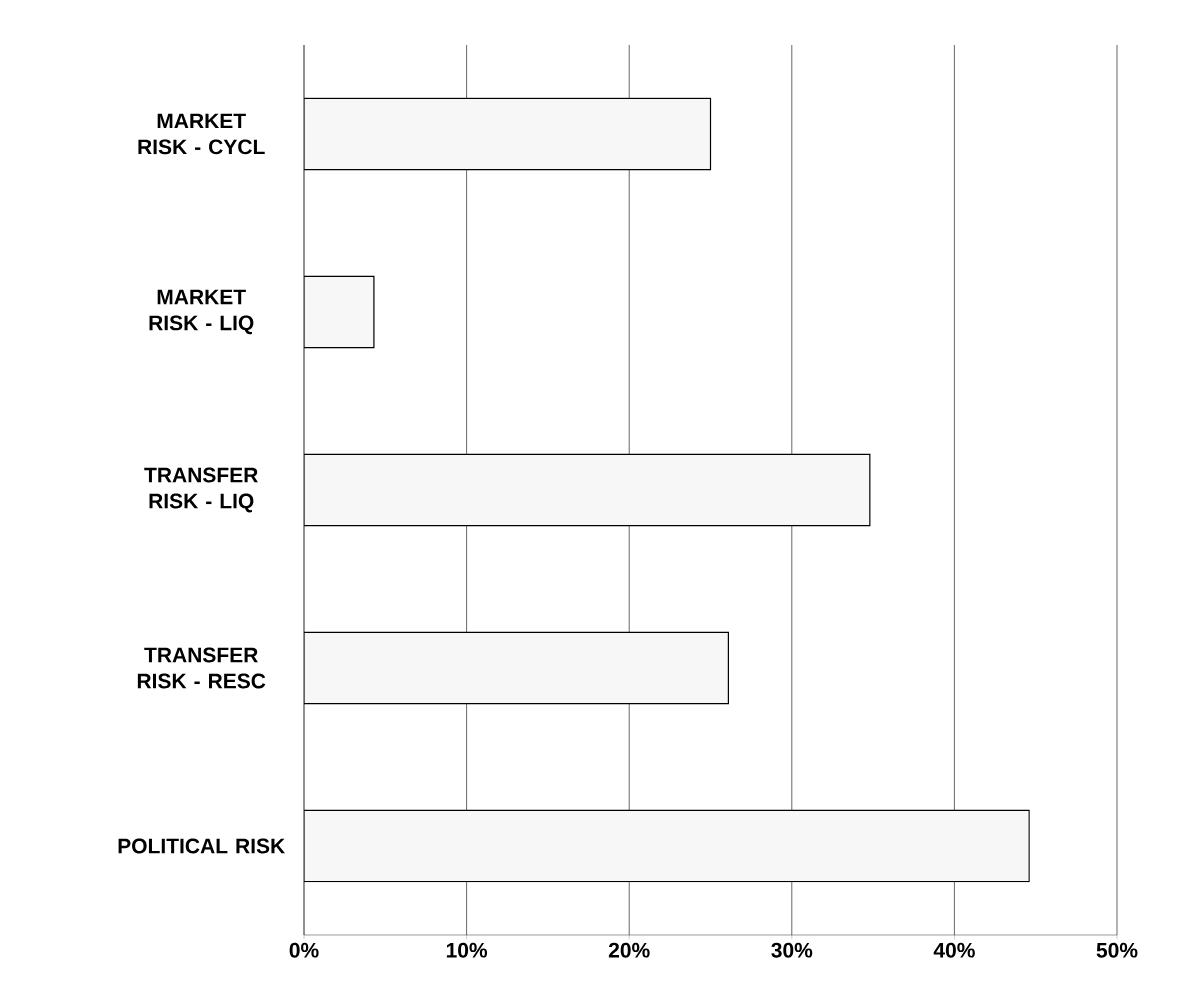  What do you see at coordinates (954, 950) in the screenshot?
I see `x-tick-label: 40%` at bounding box center [954, 950].